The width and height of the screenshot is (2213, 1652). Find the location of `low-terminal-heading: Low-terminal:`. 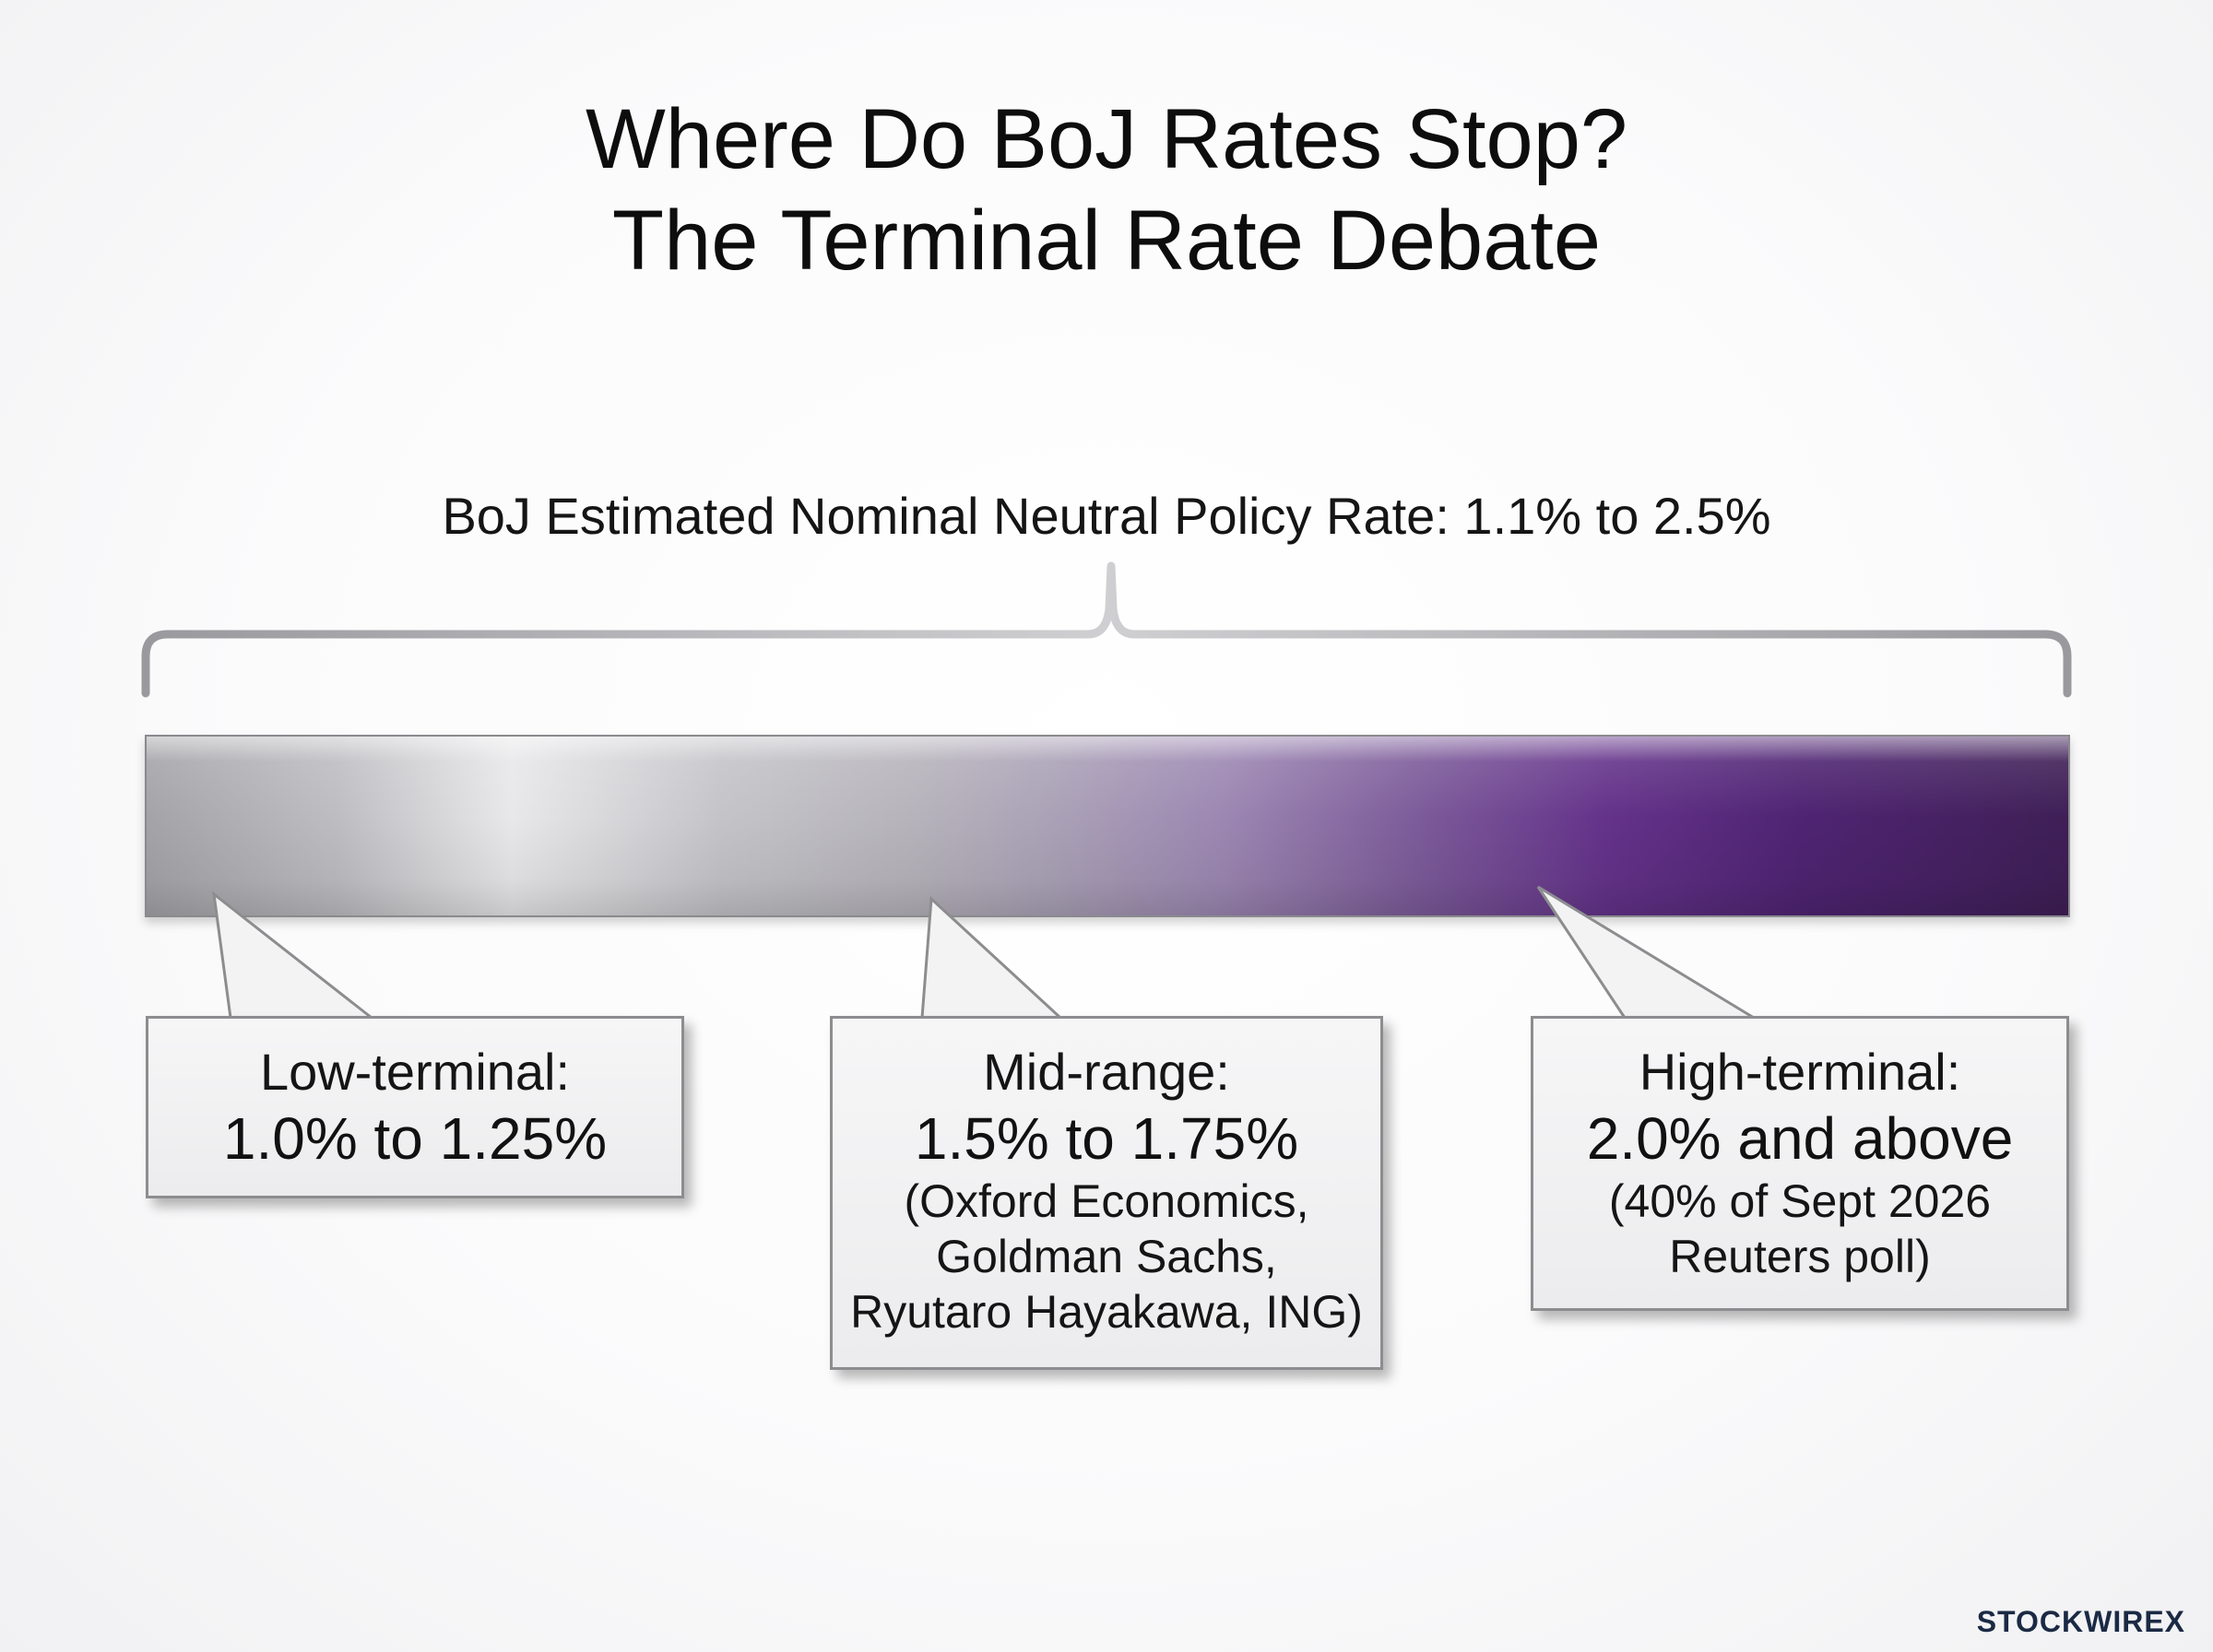

low-terminal-heading: Low-terminal: is located at coordinates (415, 1072).